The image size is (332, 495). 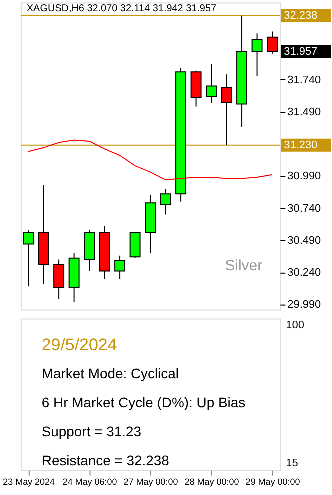 What do you see at coordinates (305, 240) in the screenshot?
I see `y-tick-label: 30.490` at bounding box center [305, 240].